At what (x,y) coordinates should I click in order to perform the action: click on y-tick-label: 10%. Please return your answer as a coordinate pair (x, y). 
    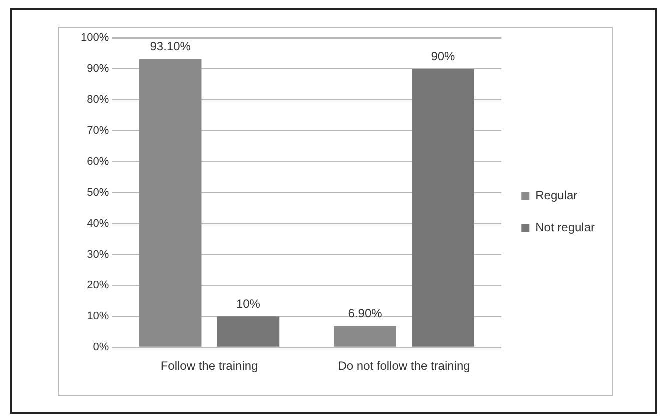
    Looking at the image, I should click on (98, 316).